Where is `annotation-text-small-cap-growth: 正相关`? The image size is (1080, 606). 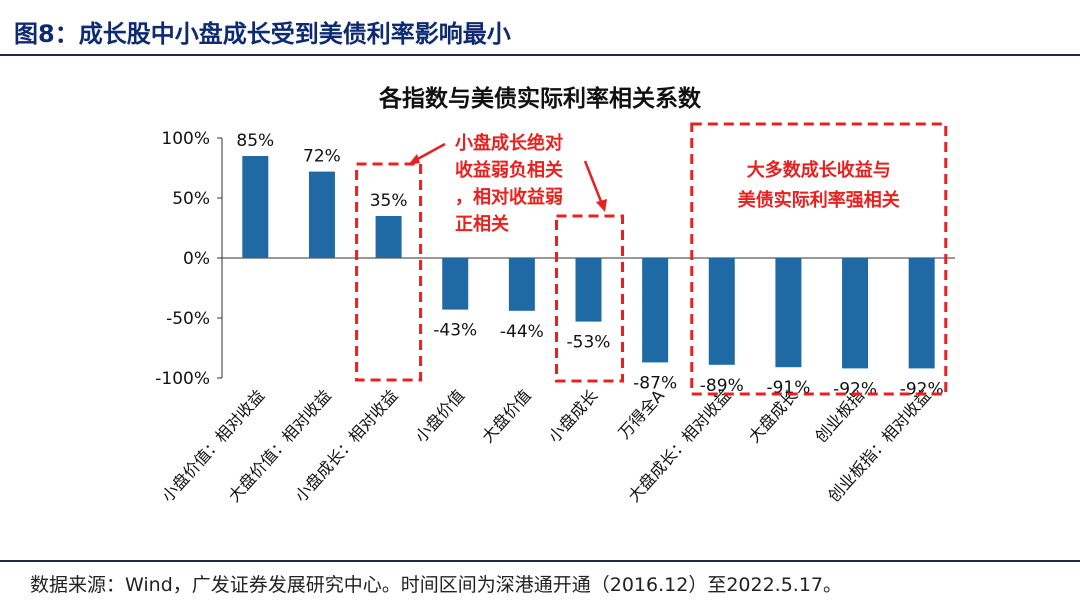
annotation-text-small-cap-growth: 正相关 is located at coordinates (482, 224).